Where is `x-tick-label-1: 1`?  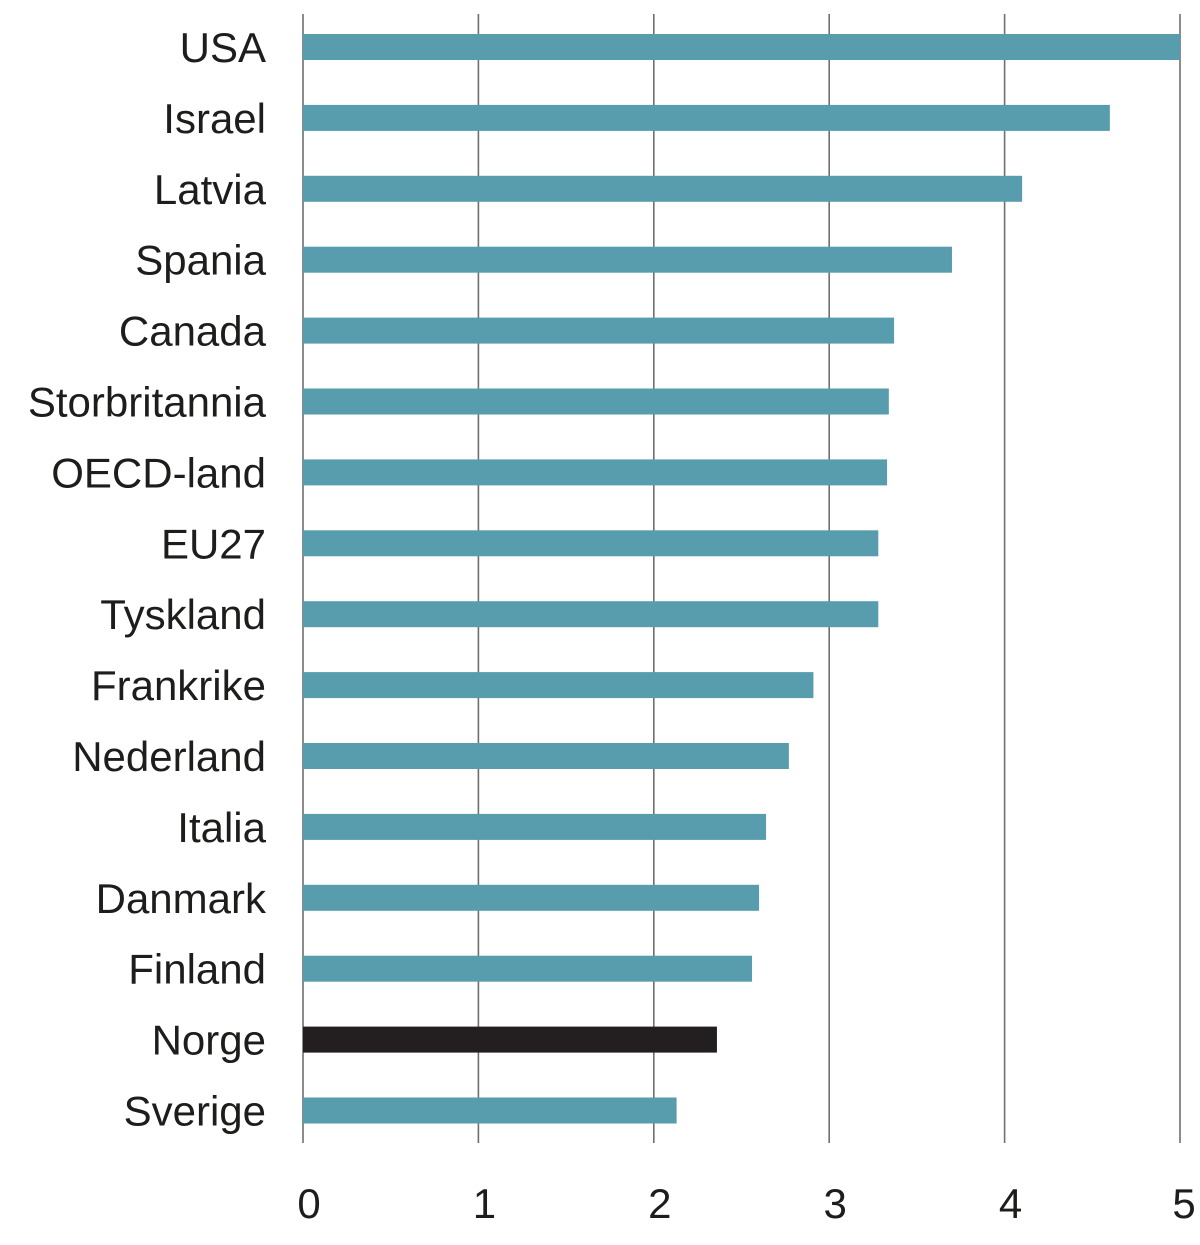
x-tick-label-1: 1 is located at coordinates (484, 1203).